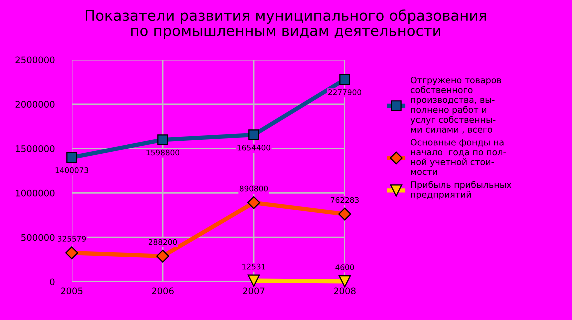 The height and width of the screenshot is (320, 572). Describe the element at coordinates (286, 25) in the screenshot. I see `chart-title: Показатели развития муниципального образования по промышленным видам деятельности` at that location.